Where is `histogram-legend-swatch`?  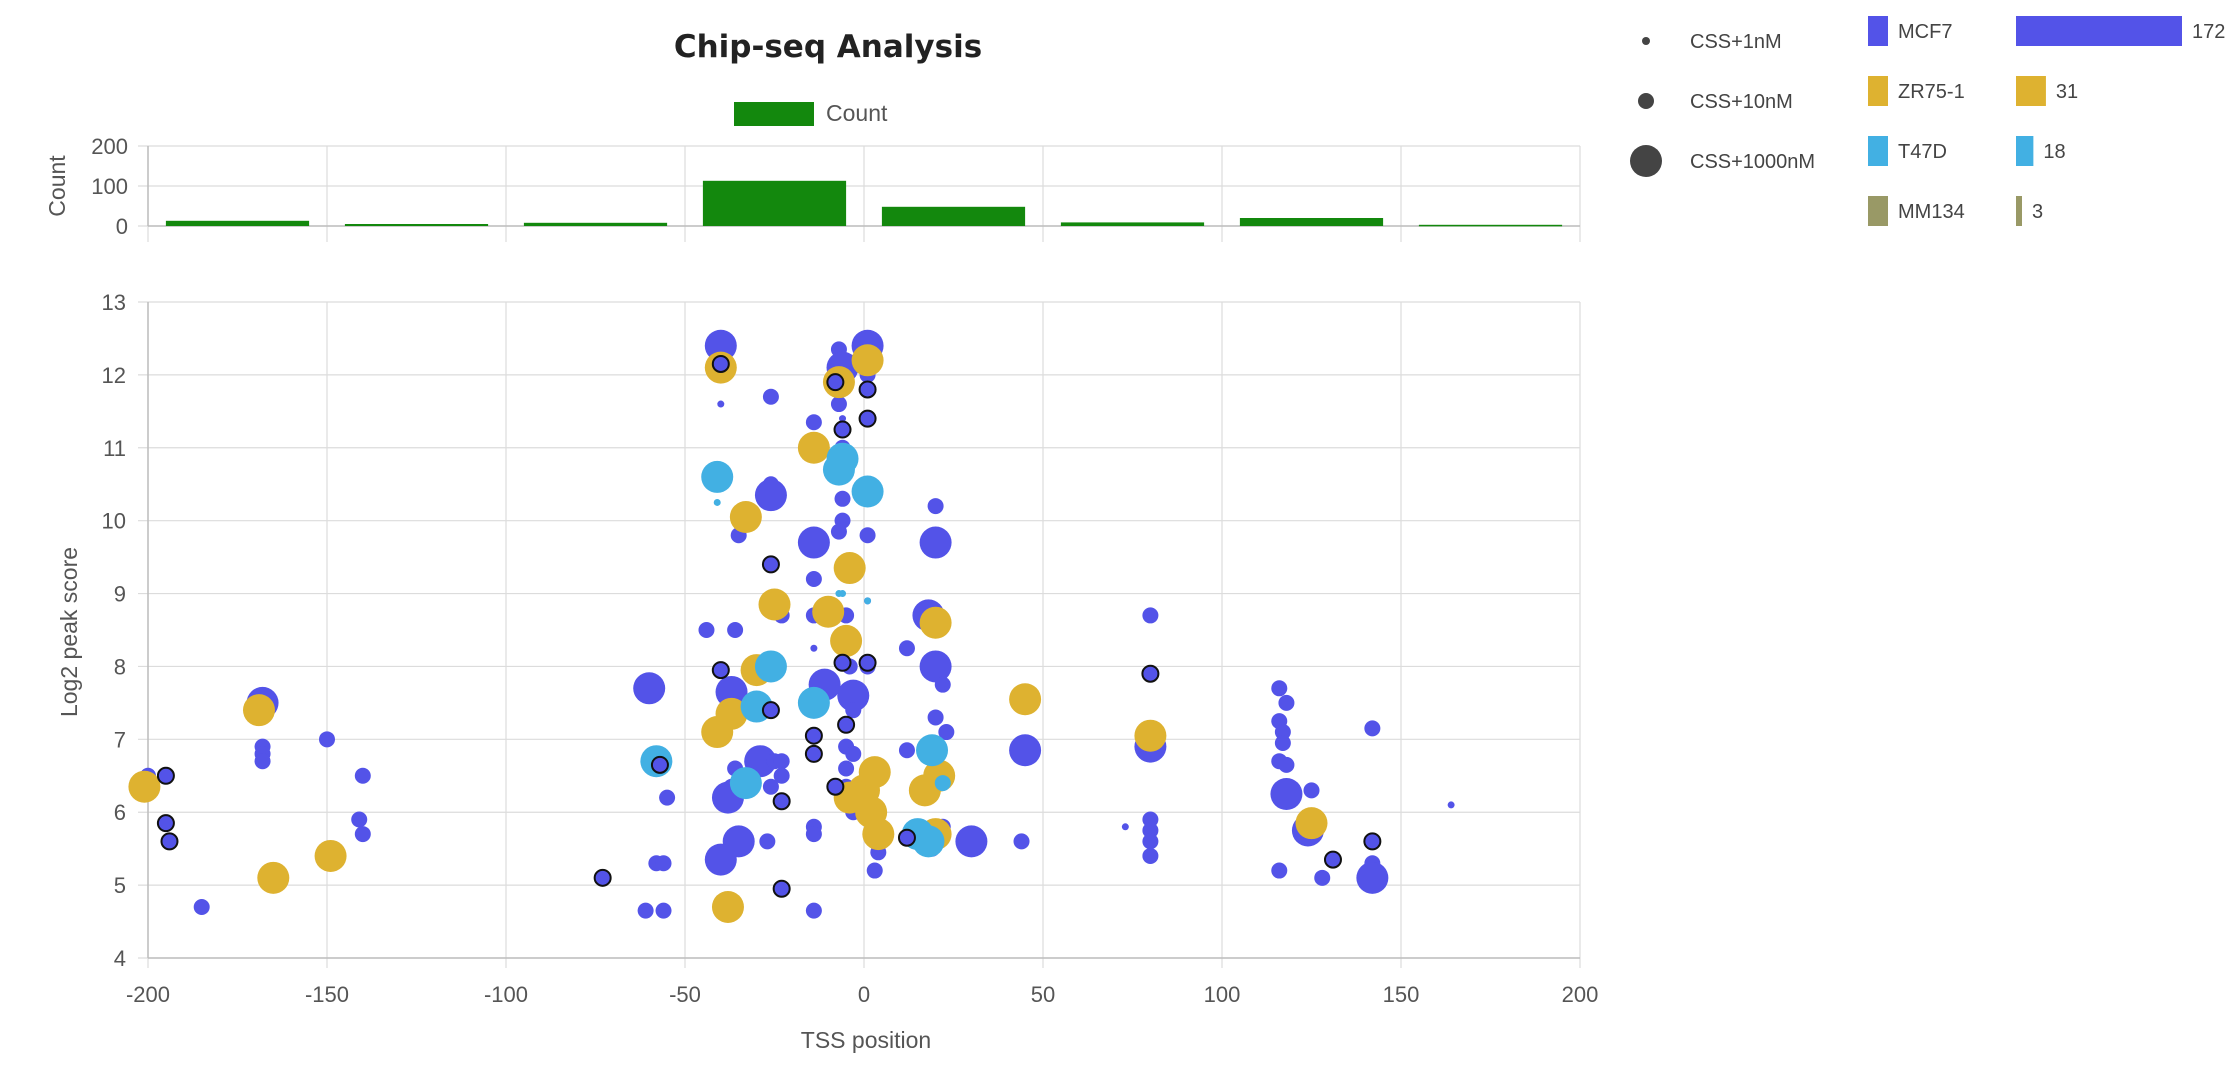
histogram-legend-swatch is located at coordinates (774, 114).